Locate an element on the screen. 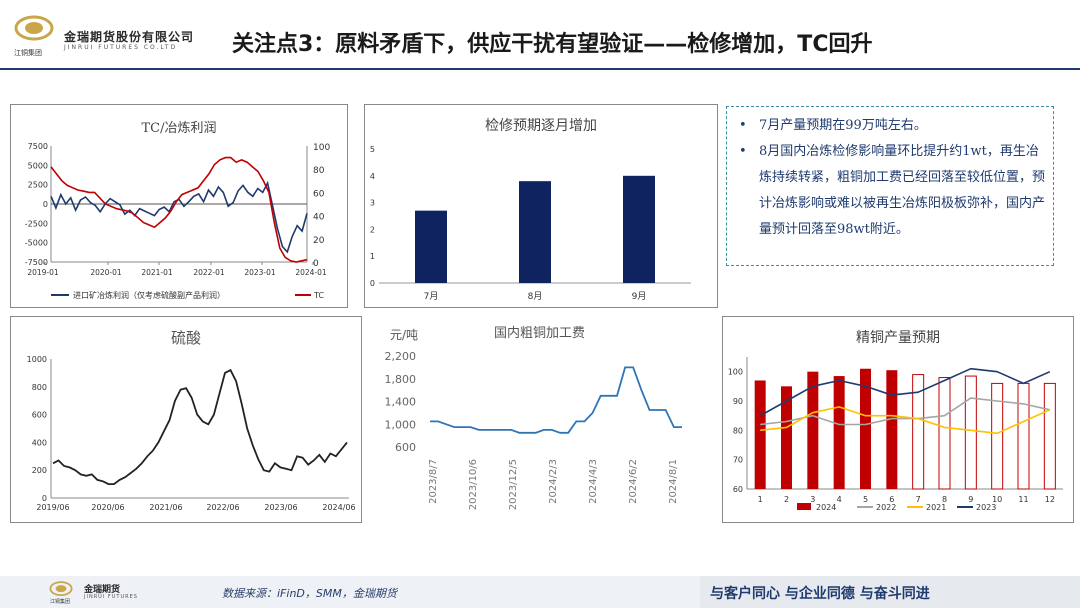 This screenshot has height=608, width=1080. title-divider is located at coordinates (540, 69).